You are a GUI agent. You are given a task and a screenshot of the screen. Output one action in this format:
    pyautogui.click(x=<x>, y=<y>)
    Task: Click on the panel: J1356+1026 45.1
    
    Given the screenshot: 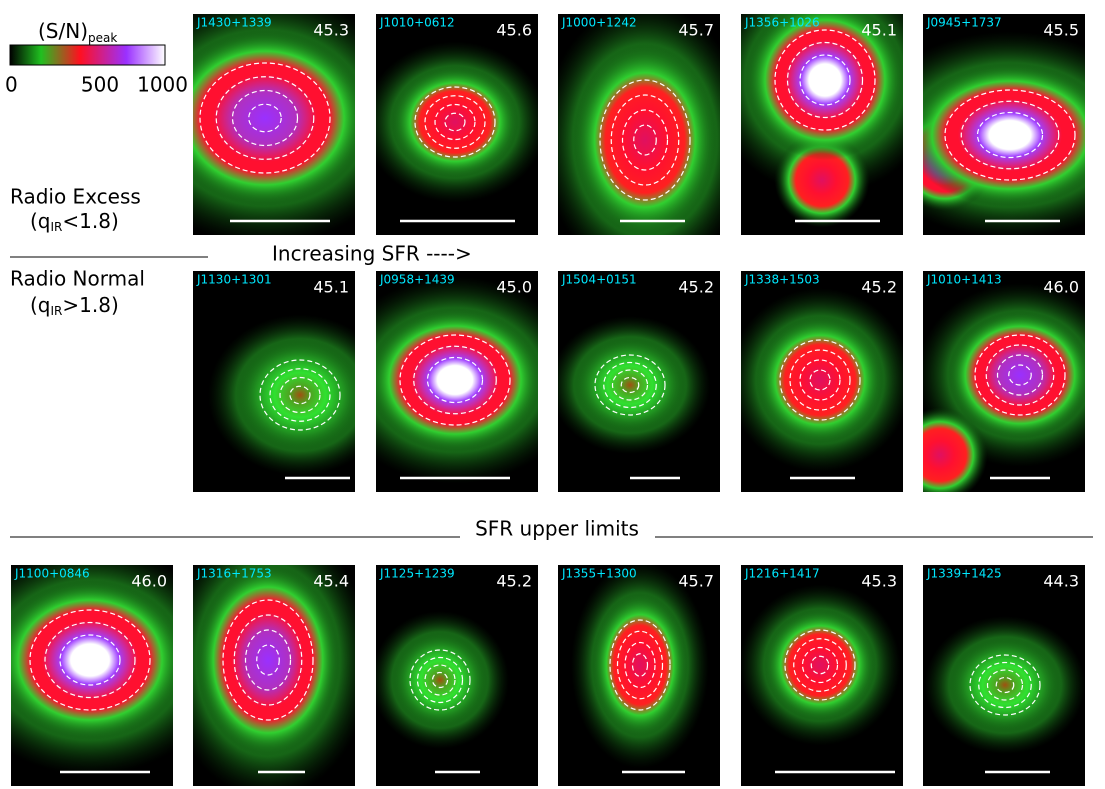 What is the action you would take?
    pyautogui.click(x=822, y=124)
    